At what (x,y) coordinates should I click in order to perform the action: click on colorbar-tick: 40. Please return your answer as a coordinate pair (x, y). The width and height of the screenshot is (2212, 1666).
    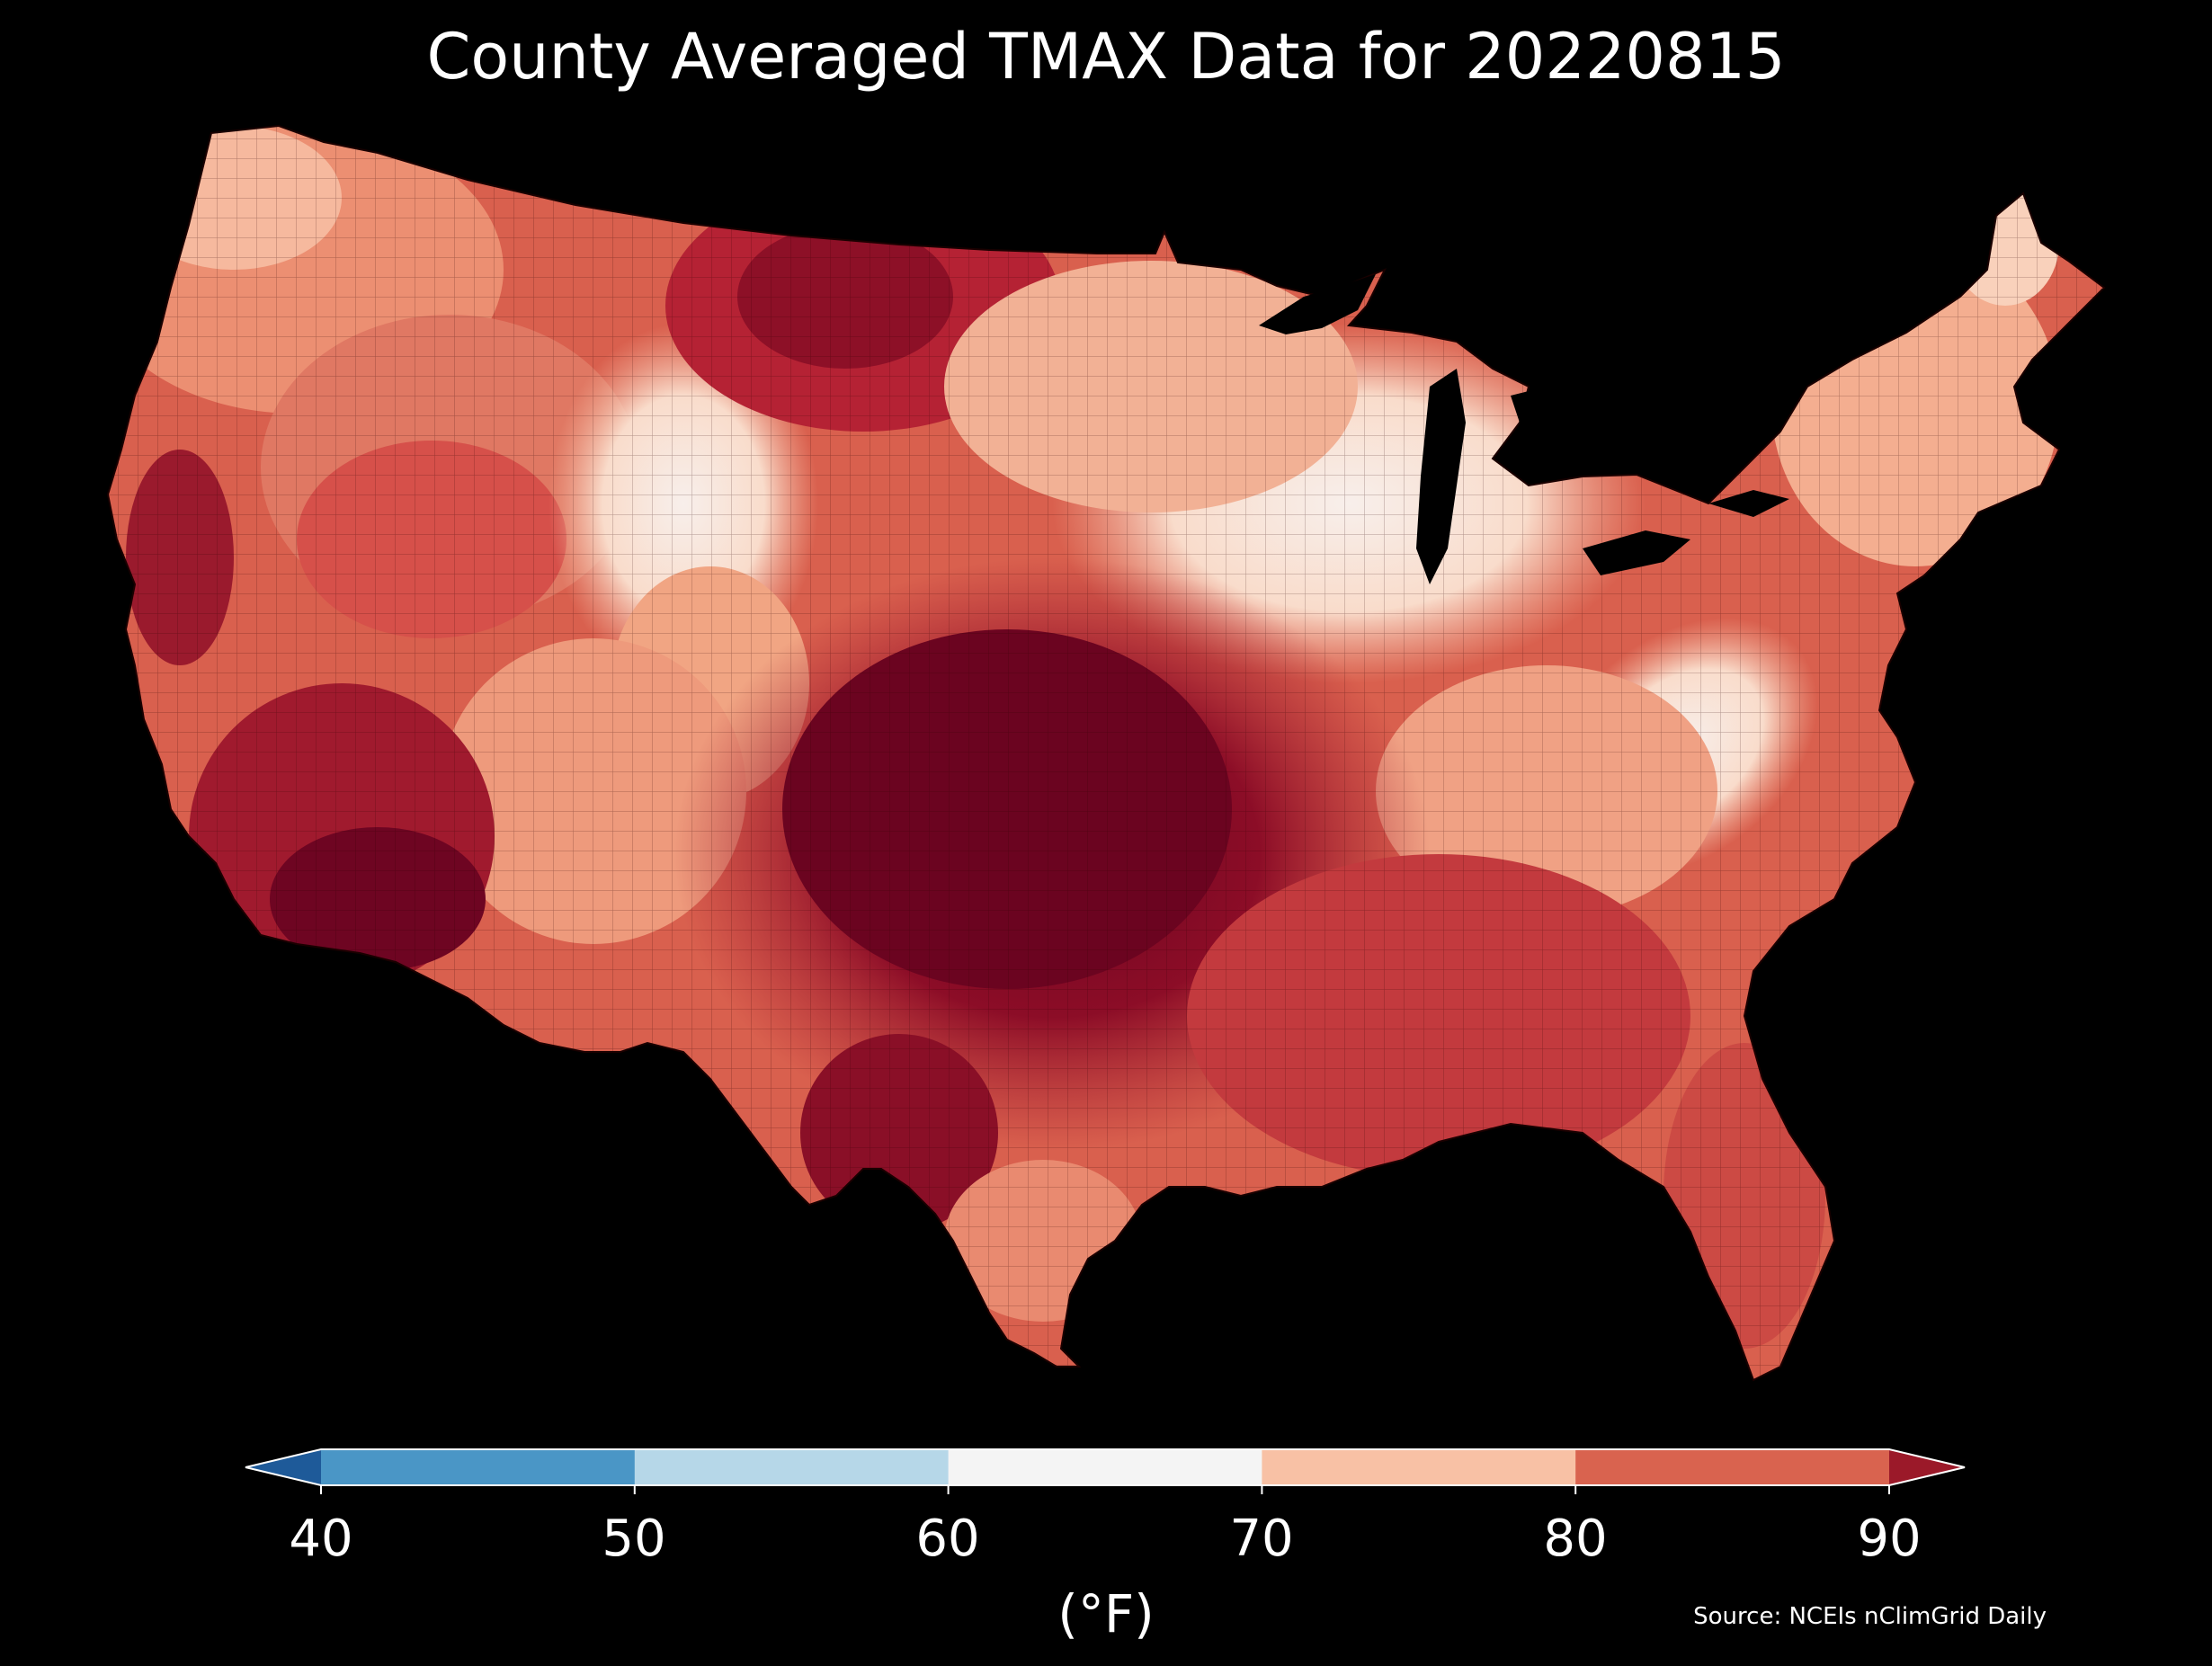
    Looking at the image, I should click on (321, 1539).